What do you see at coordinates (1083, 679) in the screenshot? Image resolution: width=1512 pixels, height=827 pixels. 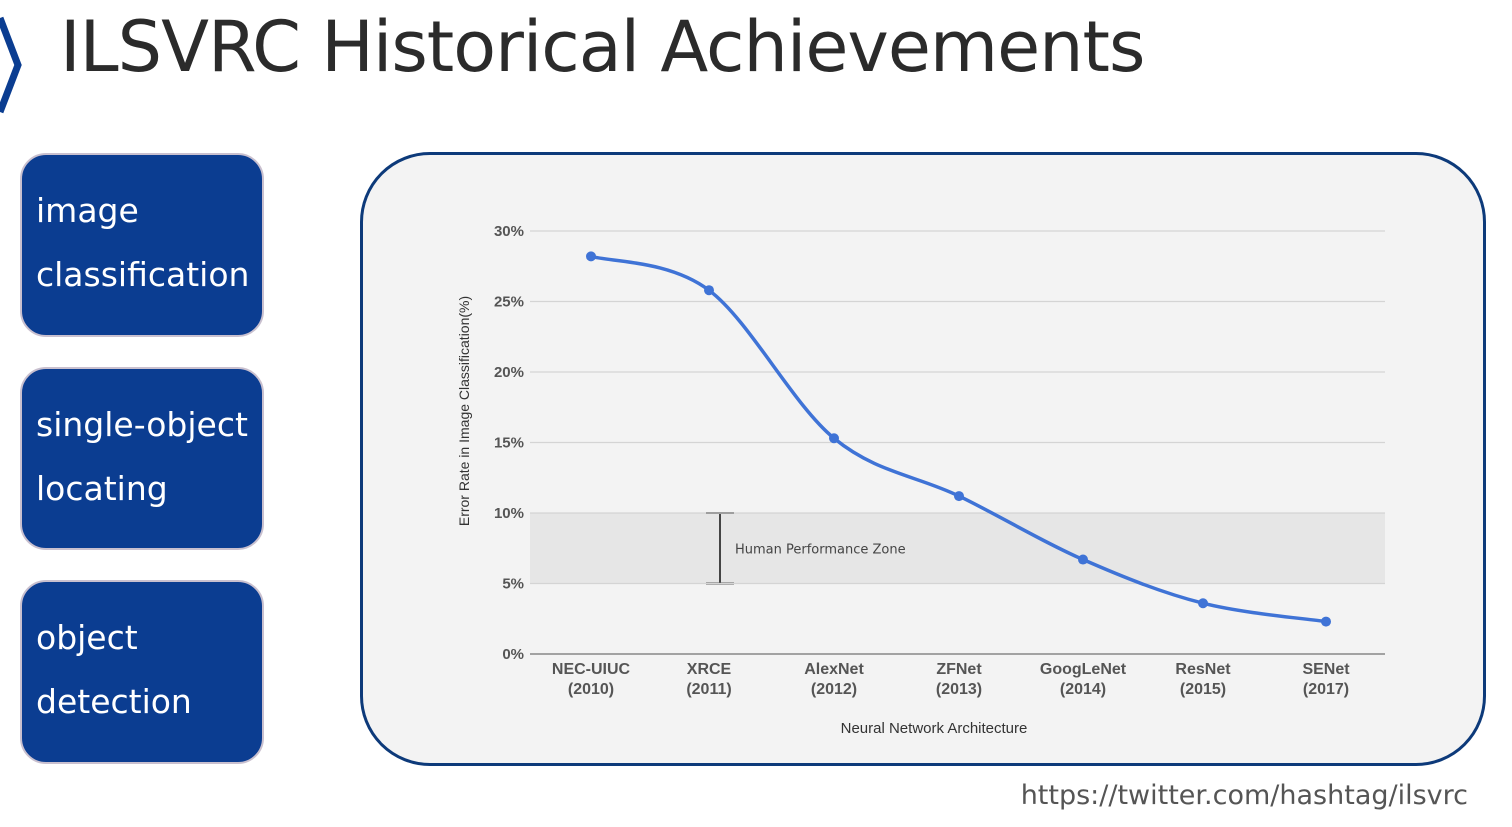 I see `x-tick-label: GoogLeNet (2014)` at bounding box center [1083, 679].